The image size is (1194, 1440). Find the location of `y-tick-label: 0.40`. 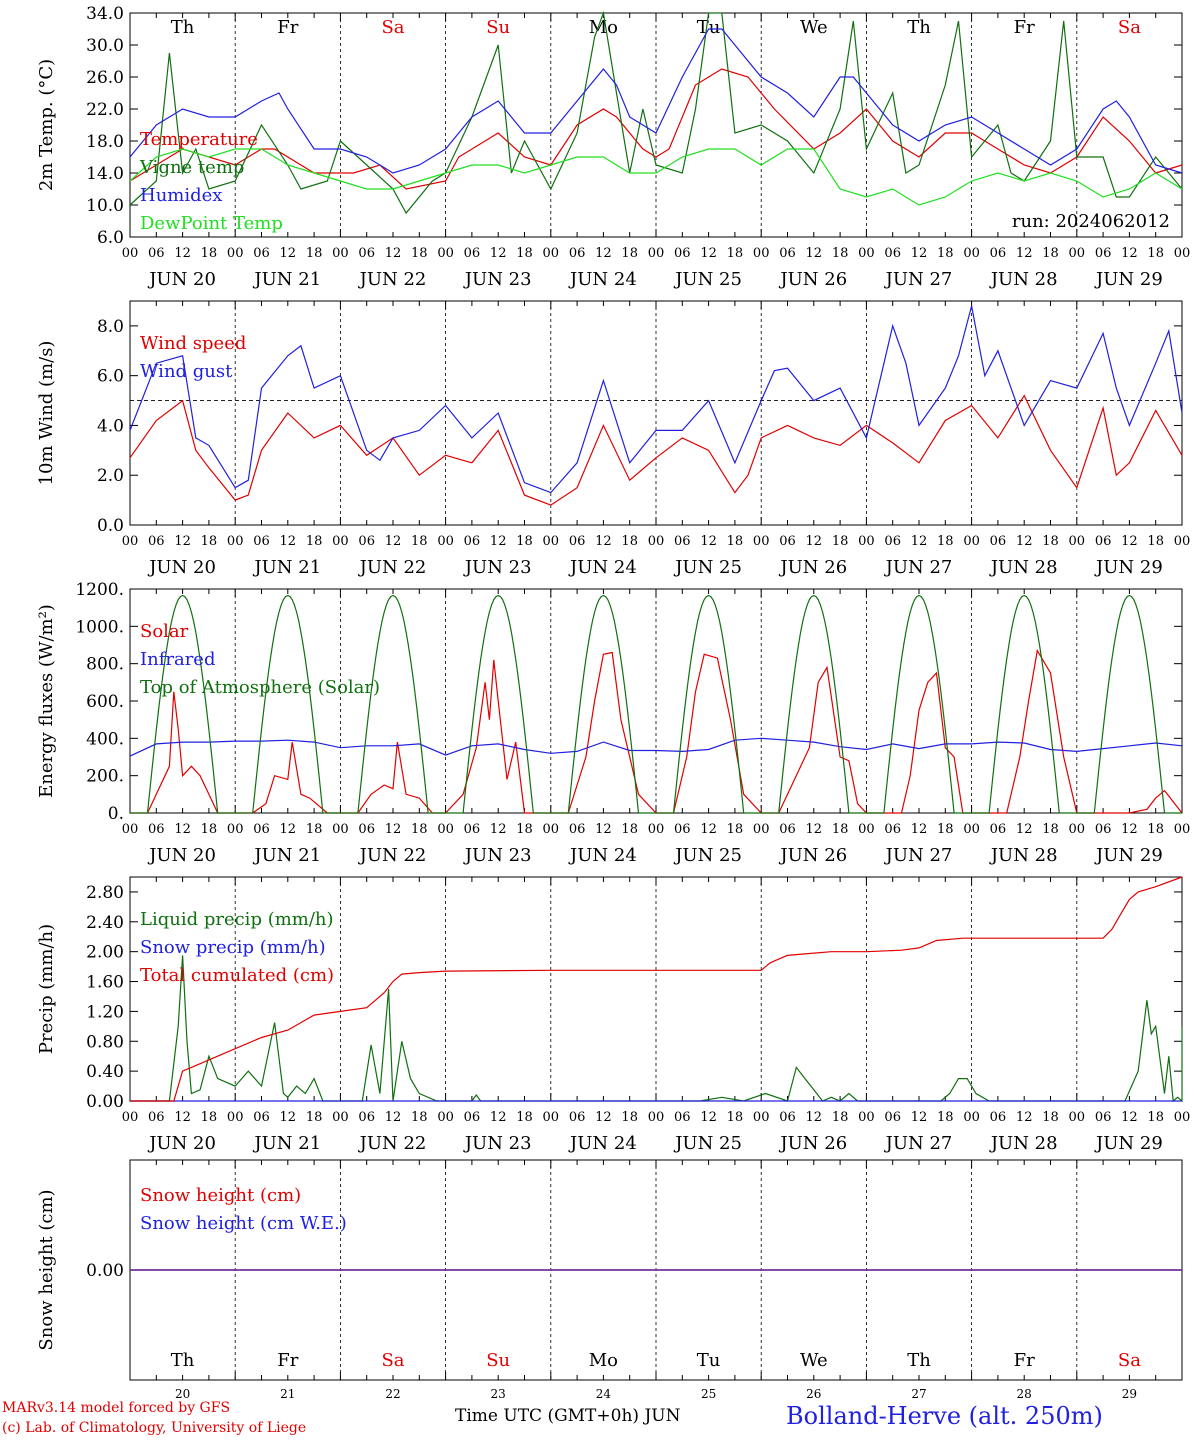

y-tick-label: 0.40 is located at coordinates (105, 1072).